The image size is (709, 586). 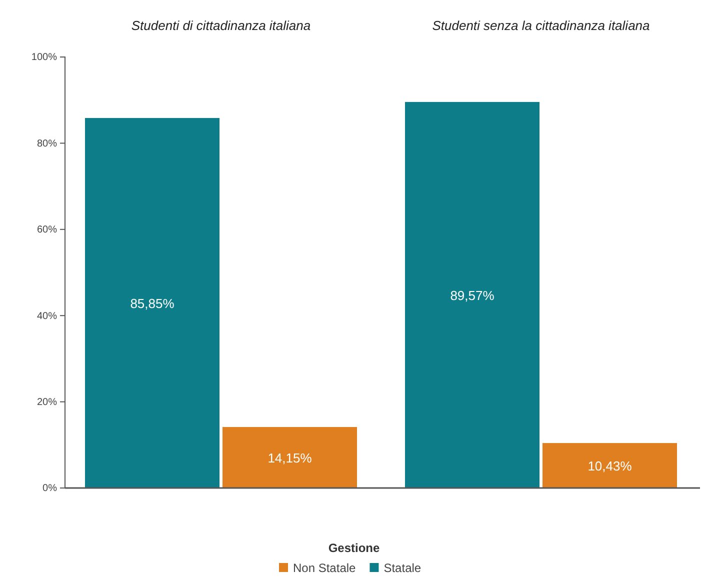 What do you see at coordinates (324, 568) in the screenshot?
I see `legend-label: Non Statale` at bounding box center [324, 568].